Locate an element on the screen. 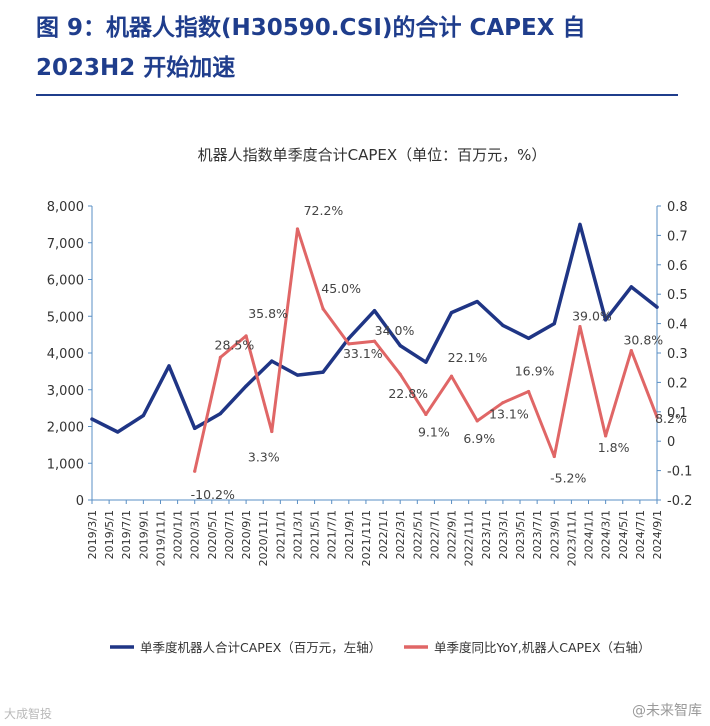 This screenshot has height=726, width=710. x-tick-label: 2019/9/1 is located at coordinates (143, 534).